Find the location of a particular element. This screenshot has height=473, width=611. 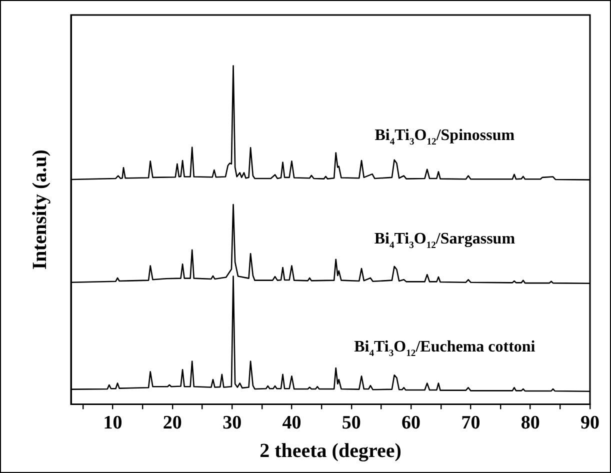

x-tick-label: 80 is located at coordinates (530, 423).